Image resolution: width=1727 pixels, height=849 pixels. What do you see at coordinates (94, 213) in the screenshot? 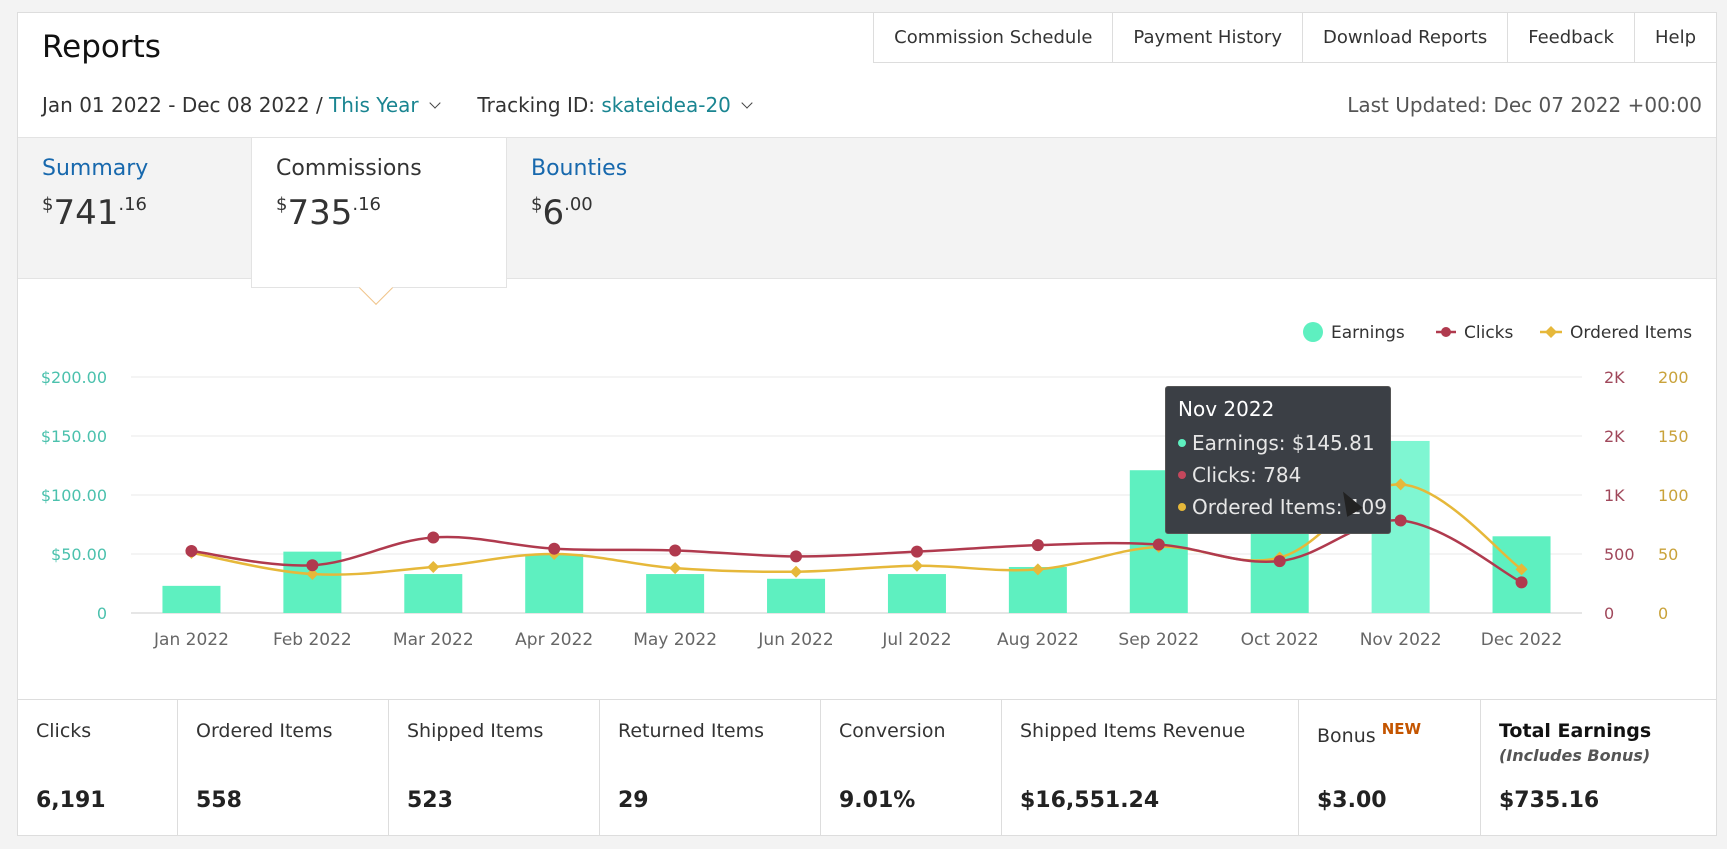
I see `summary-amount: $741.16` at bounding box center [94, 213].